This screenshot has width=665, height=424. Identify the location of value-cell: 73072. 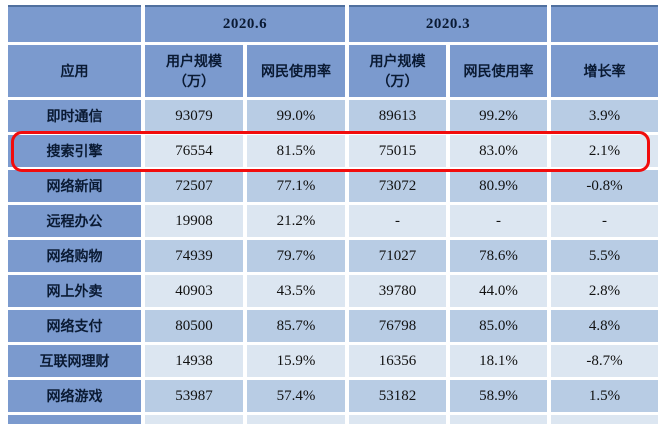
(397, 186).